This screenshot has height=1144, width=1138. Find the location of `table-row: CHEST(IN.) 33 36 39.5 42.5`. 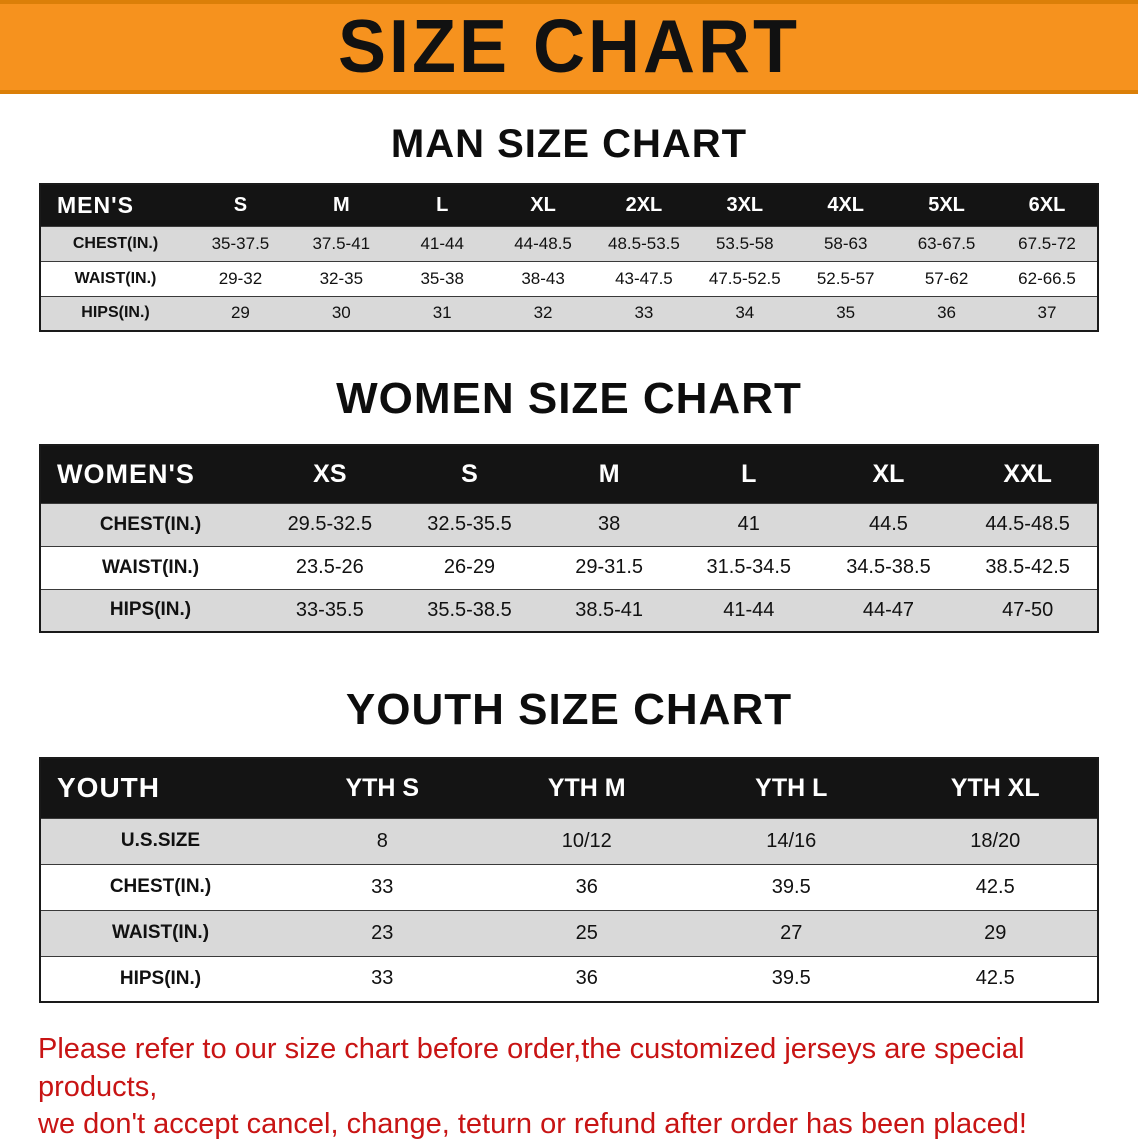

table-row: CHEST(IN.) 33 36 39.5 42.5 is located at coordinates (569, 886).